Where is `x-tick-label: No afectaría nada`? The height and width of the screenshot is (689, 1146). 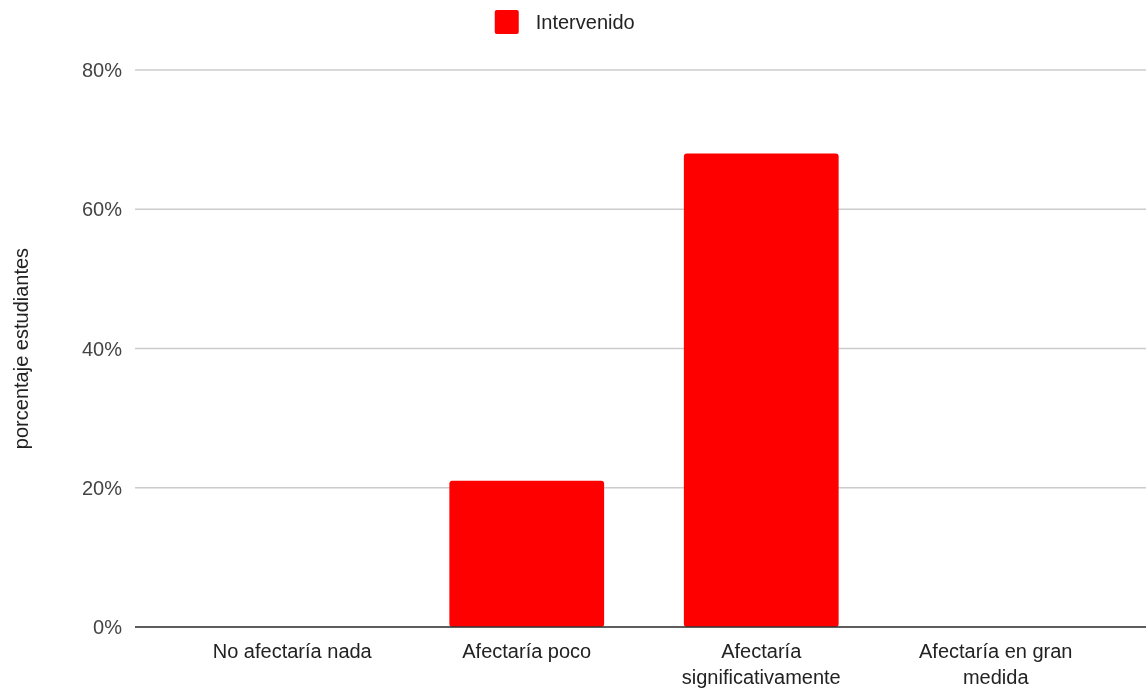
x-tick-label: No afectaría nada is located at coordinates (292, 651).